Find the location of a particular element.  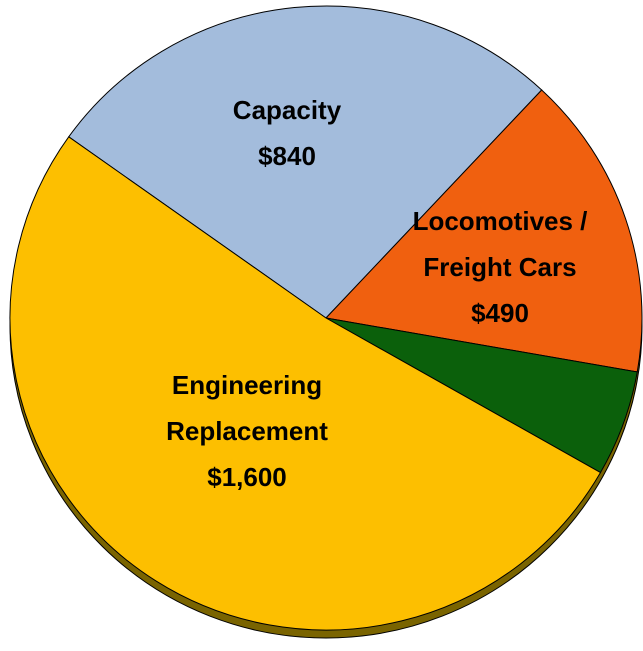

slice-value: $490 is located at coordinates (500, 313).